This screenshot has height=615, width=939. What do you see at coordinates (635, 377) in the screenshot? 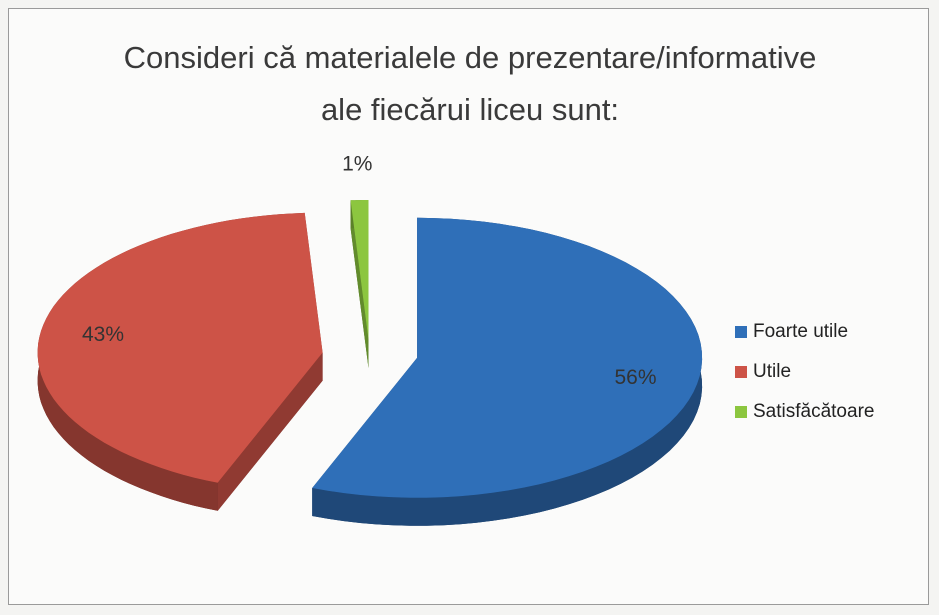
I see `data-label: 56%` at bounding box center [635, 377].